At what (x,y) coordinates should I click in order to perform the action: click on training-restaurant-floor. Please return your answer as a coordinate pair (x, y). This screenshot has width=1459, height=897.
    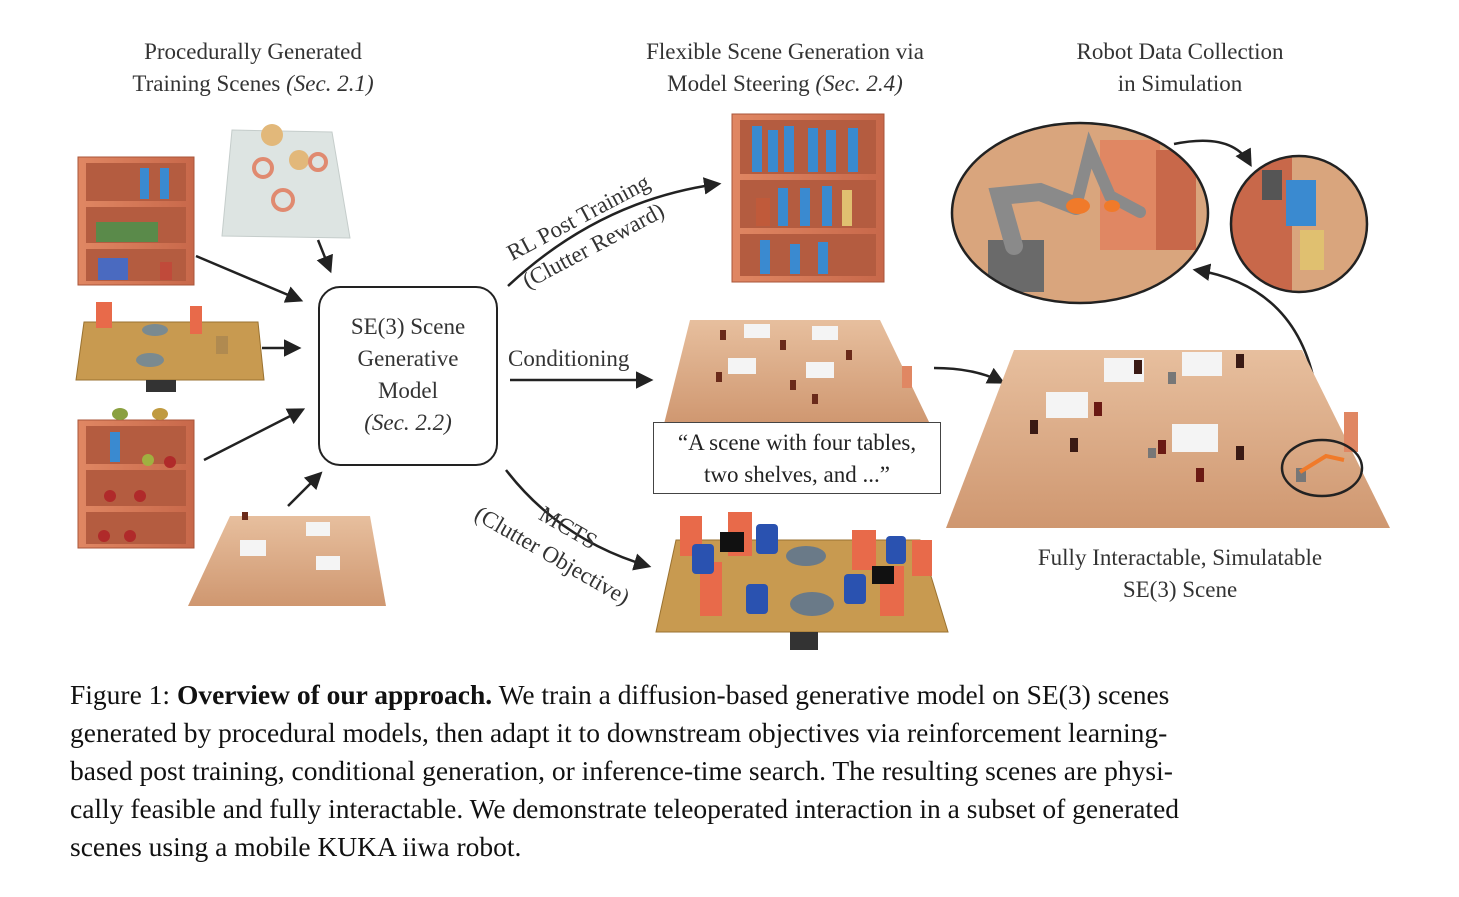
    Looking at the image, I should click on (287, 559).